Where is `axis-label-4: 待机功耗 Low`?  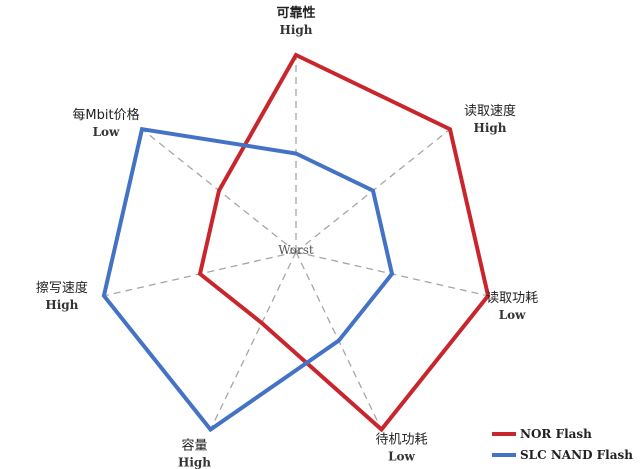
axis-label-4: 待机功耗 Low is located at coordinates (401, 448).